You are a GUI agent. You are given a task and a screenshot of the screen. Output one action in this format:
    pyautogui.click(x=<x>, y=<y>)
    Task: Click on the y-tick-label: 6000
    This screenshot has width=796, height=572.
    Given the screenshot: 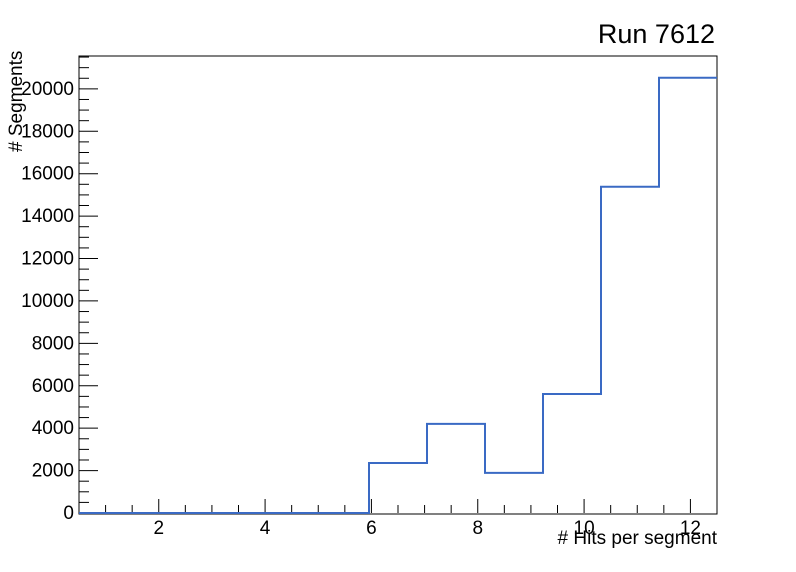 What is the action you would take?
    pyautogui.click(x=53, y=386)
    